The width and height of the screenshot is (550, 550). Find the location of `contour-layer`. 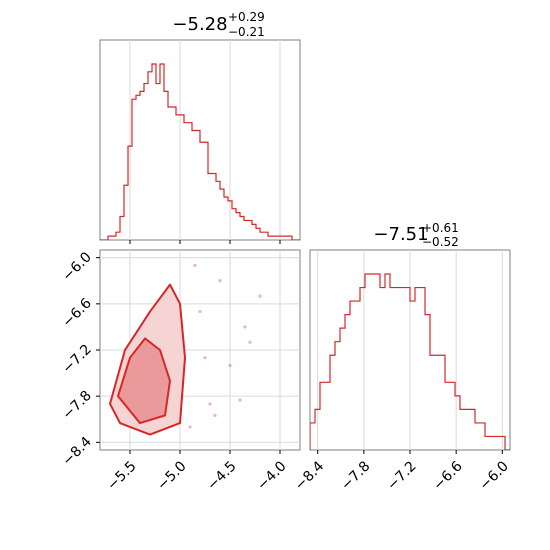

contour-layer is located at coordinates (185, 349).